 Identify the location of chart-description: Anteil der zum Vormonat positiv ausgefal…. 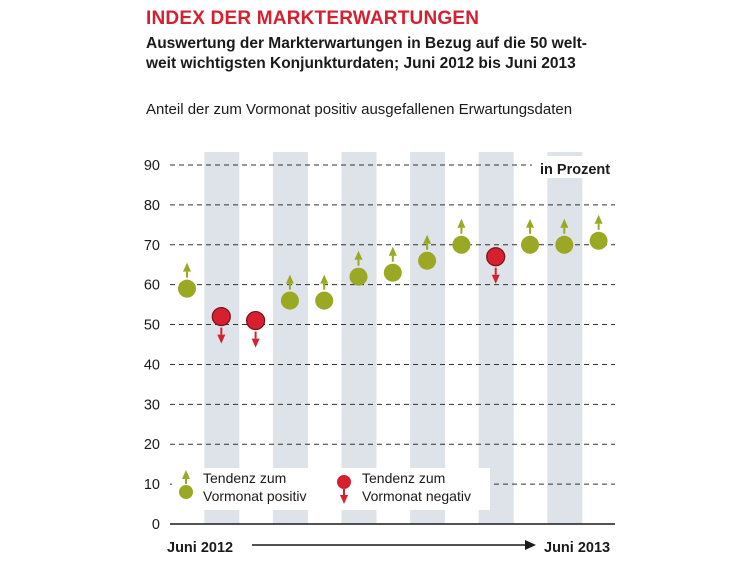
(359, 109).